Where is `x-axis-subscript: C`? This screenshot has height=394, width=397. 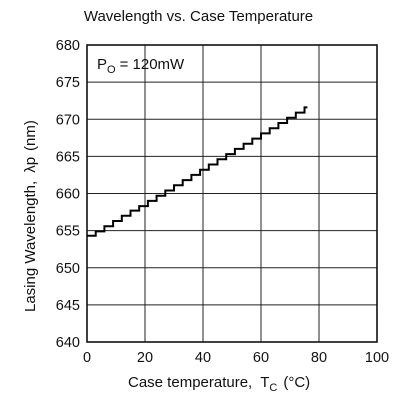 x-axis-subscript: C is located at coordinates (273, 388).